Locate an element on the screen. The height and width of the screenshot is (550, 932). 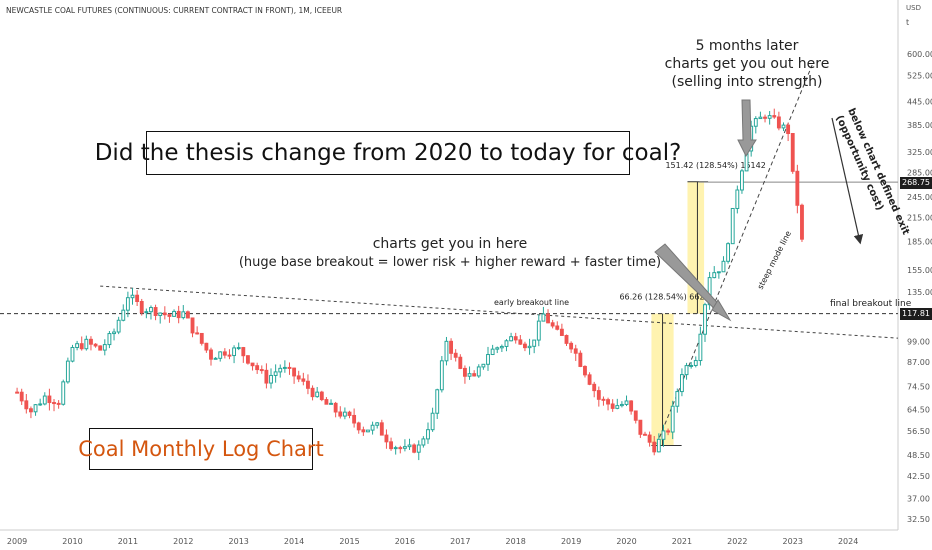
y-tick-label-6: 245.00 is located at coordinates (919, 197).